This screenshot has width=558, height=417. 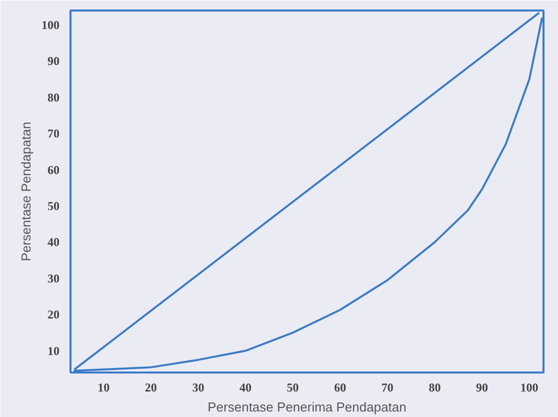 What do you see at coordinates (387, 387) in the screenshot?
I see `x-tick-label: 70` at bounding box center [387, 387].